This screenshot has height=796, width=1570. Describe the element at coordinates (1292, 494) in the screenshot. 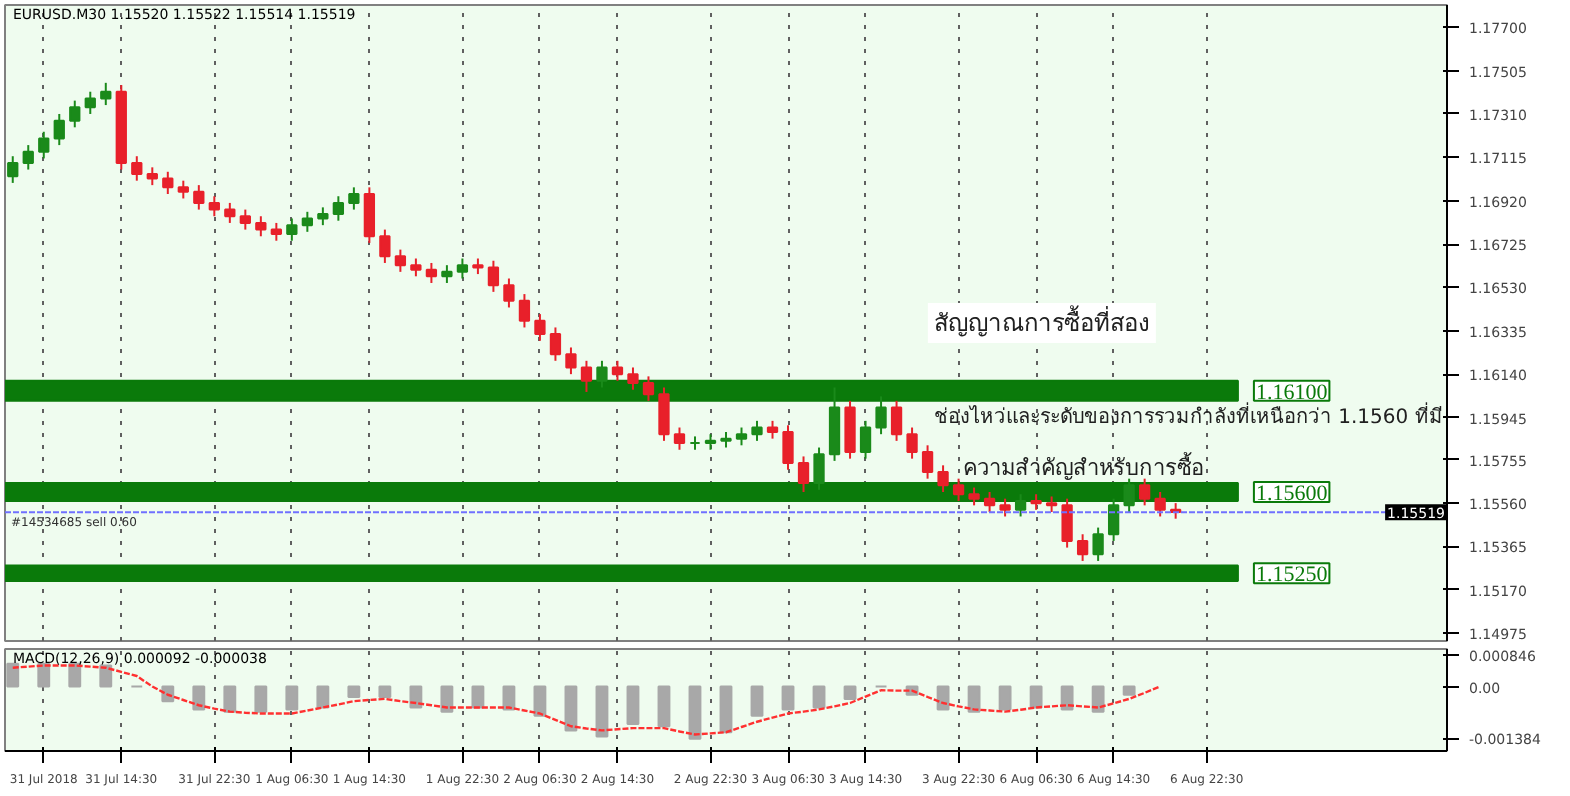

I see `band-label: 1.15600` at that location.